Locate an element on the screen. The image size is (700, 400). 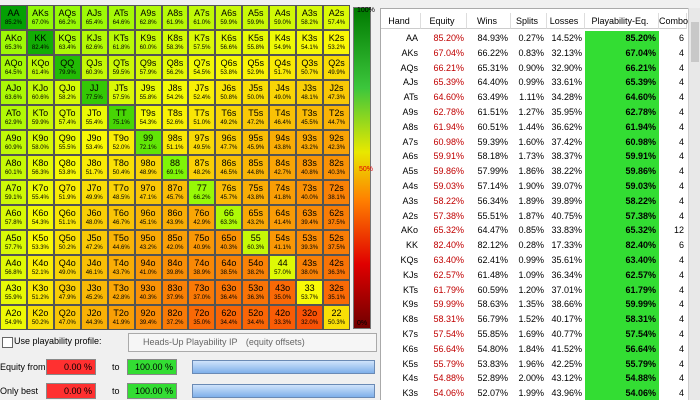
hand-cell: 64o 38.5% is located at coordinates (229, 267).